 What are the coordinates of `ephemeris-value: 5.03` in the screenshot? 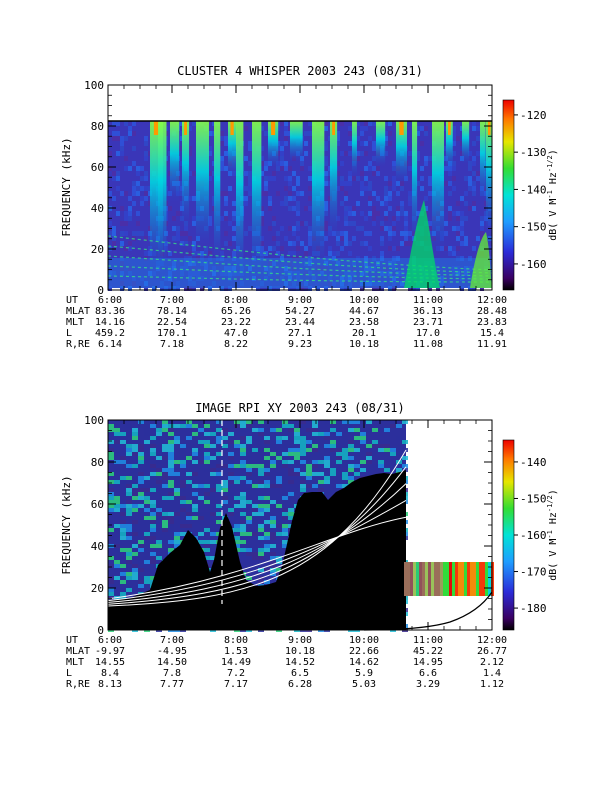 It's located at (364, 684).